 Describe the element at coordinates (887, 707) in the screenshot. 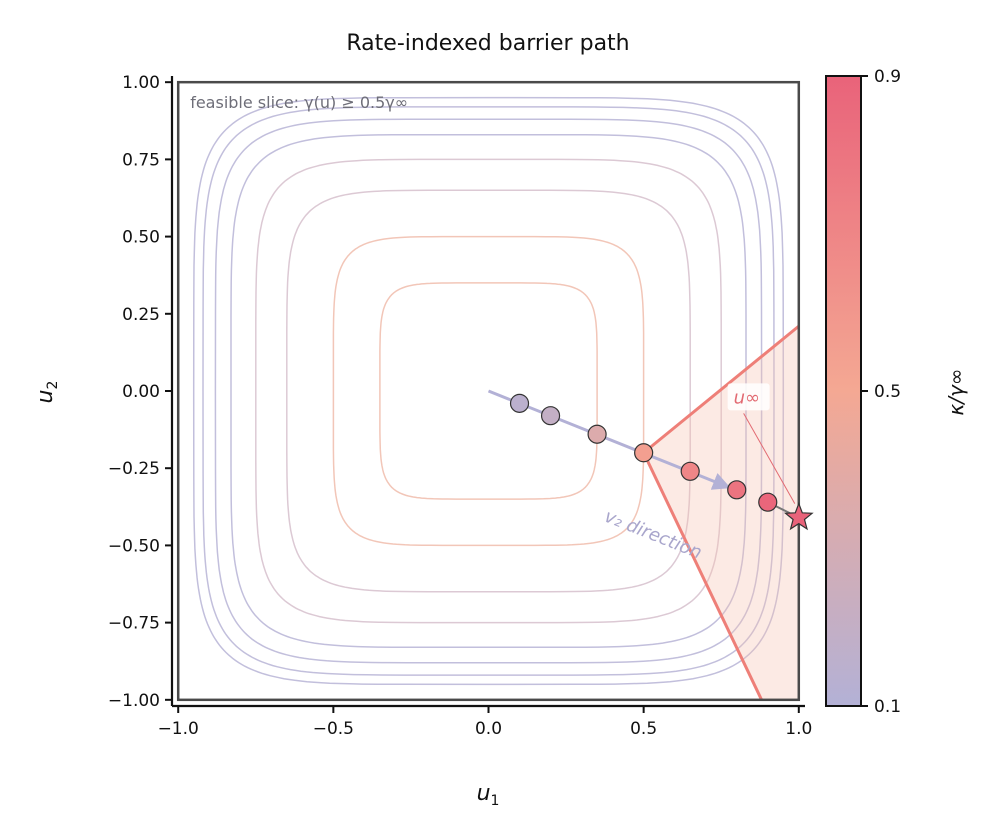

I see `colorbar-tick-label: 0.1` at that location.